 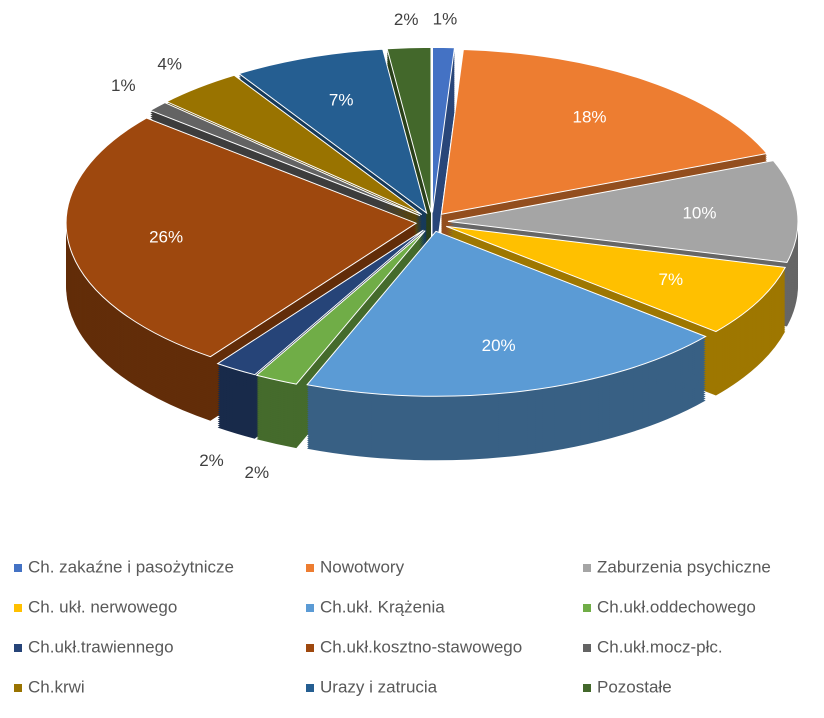 What do you see at coordinates (379, 686) in the screenshot?
I see `legend-label: Urazy i zatrucia` at bounding box center [379, 686].